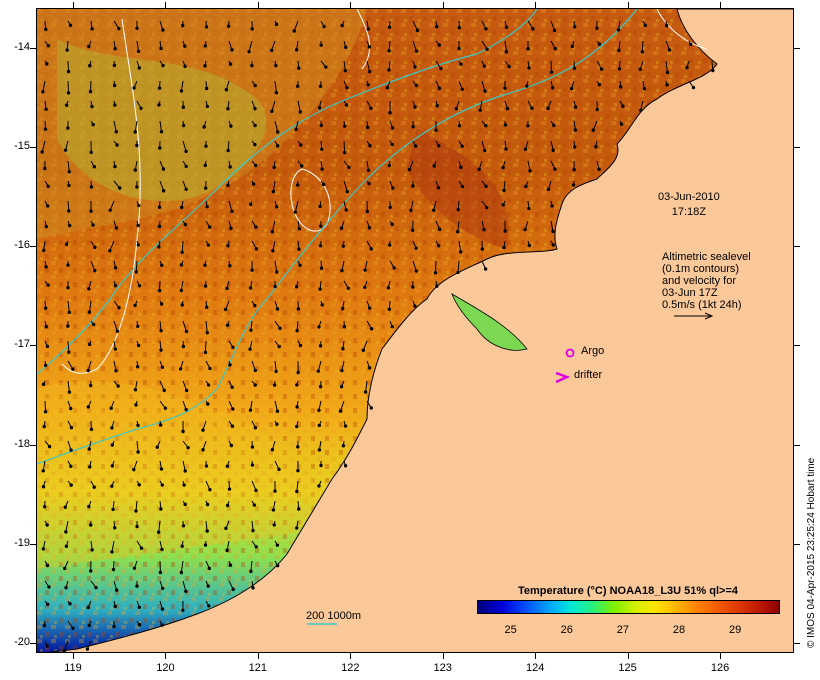 The height and width of the screenshot is (680, 820). I want to click on lat-tick-label: -19, so click(22, 542).